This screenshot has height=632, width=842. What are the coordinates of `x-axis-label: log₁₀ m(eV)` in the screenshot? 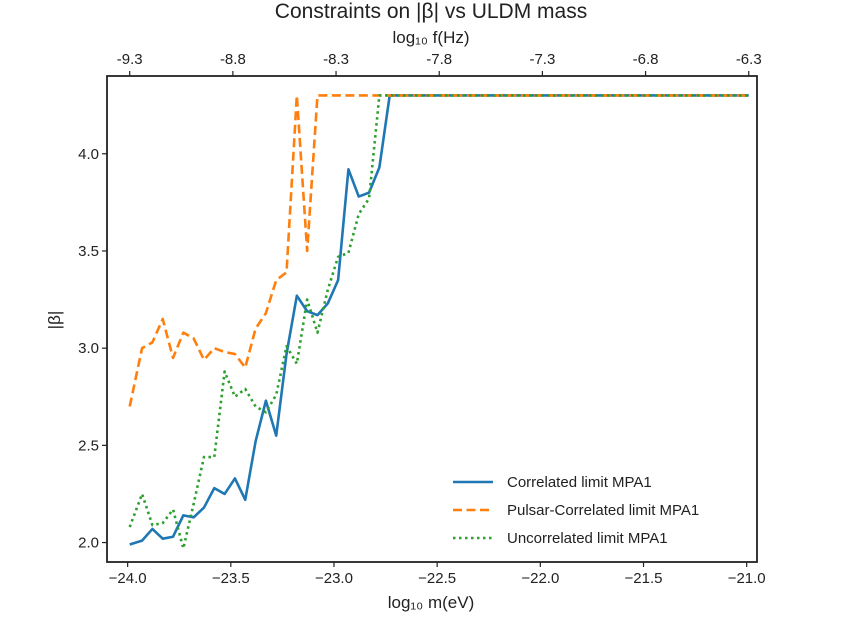 It's located at (431, 602).